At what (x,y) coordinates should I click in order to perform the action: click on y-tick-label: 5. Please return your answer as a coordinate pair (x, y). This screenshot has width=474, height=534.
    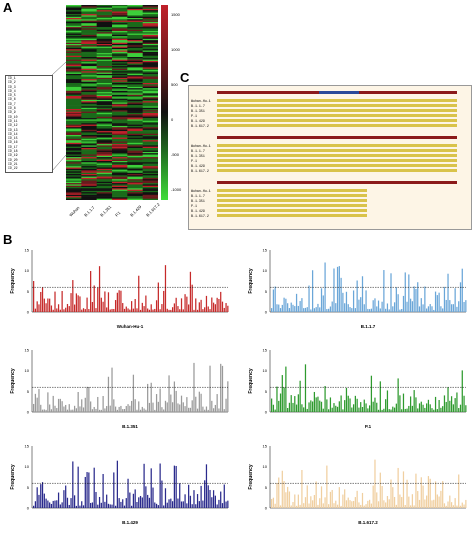
    Looking at the image, I should click on (28, 291).